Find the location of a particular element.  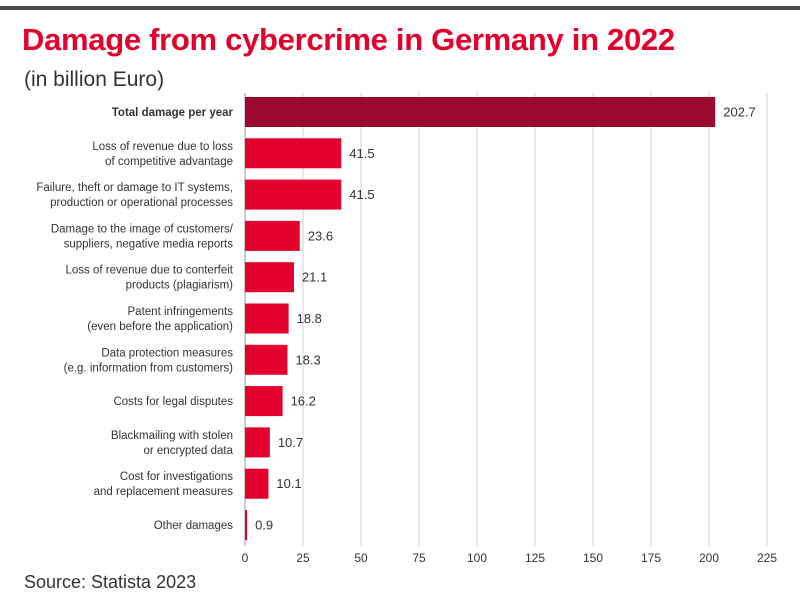

x-tick-label: 125 is located at coordinates (535, 558).